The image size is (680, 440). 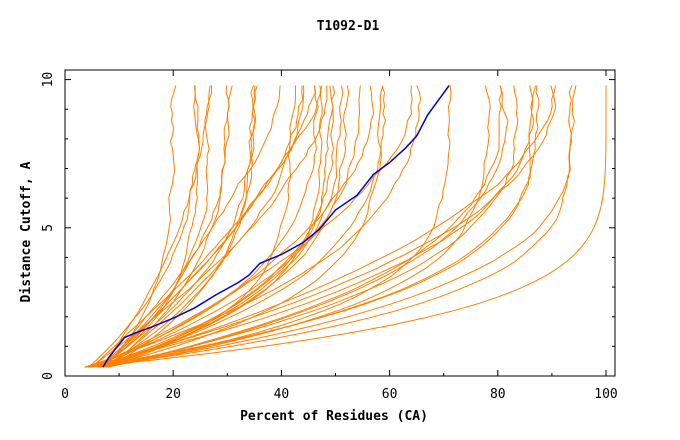 What do you see at coordinates (173, 394) in the screenshot?
I see `x-tick-label: 20` at bounding box center [173, 394].